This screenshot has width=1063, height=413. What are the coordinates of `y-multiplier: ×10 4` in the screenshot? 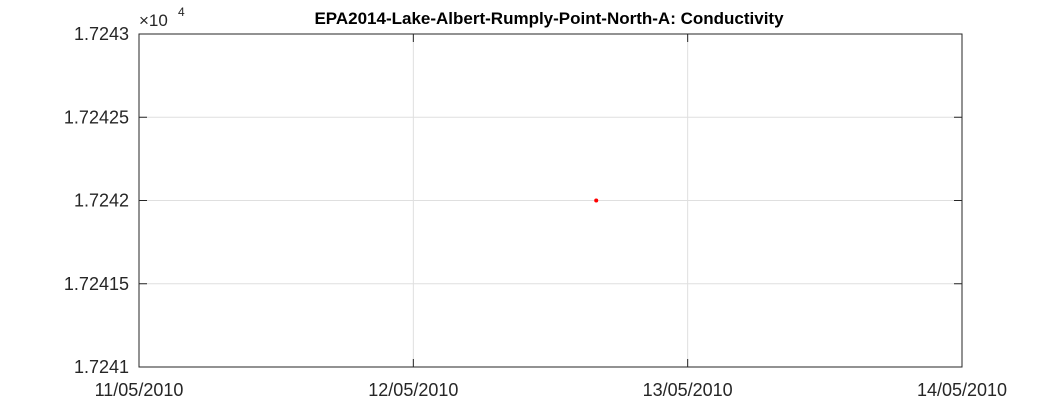 It's located at (162, 17).